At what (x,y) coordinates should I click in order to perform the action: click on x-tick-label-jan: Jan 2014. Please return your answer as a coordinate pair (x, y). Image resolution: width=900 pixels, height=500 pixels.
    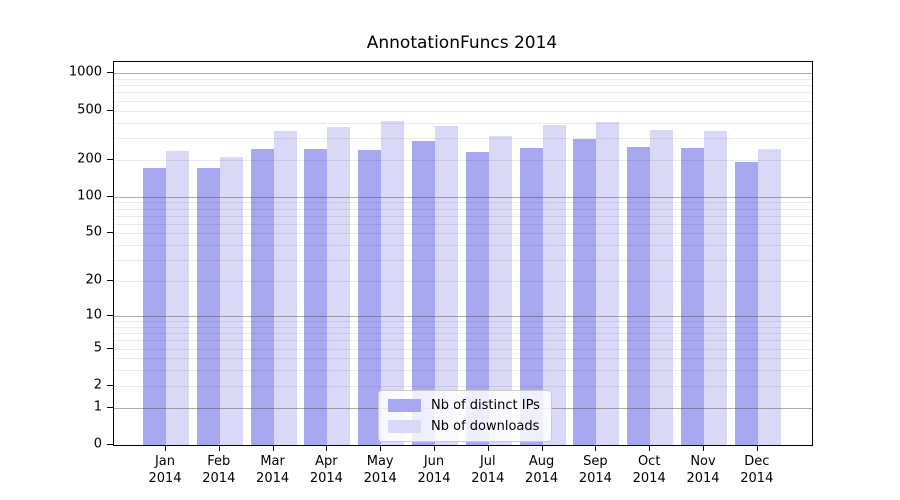
    Looking at the image, I should click on (165, 470).